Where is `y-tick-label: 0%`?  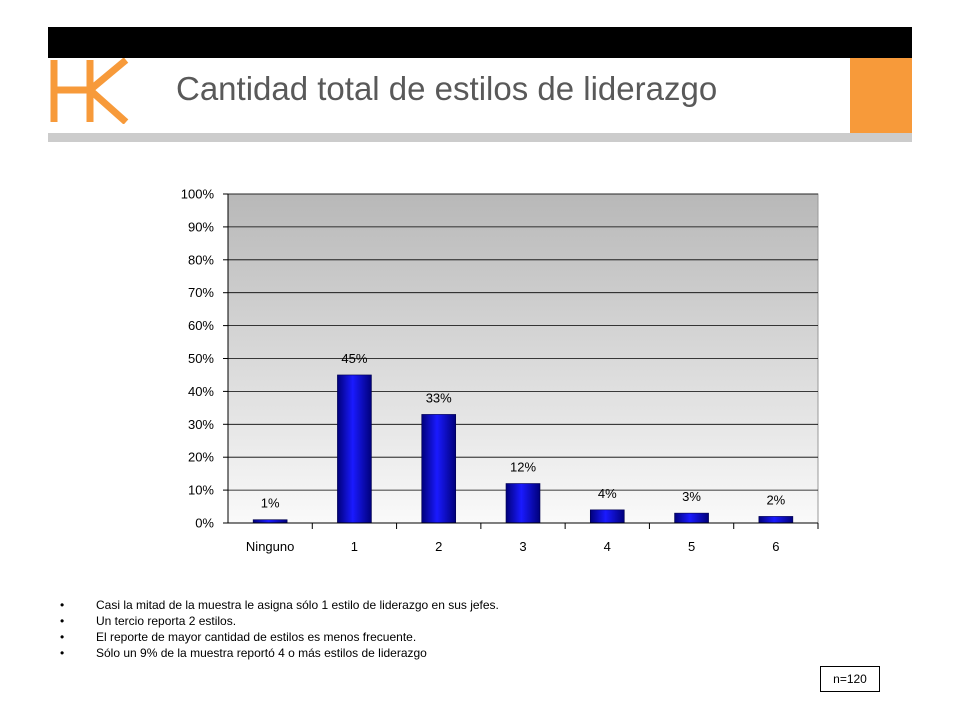
y-tick-label: 0% is located at coordinates (204, 523).